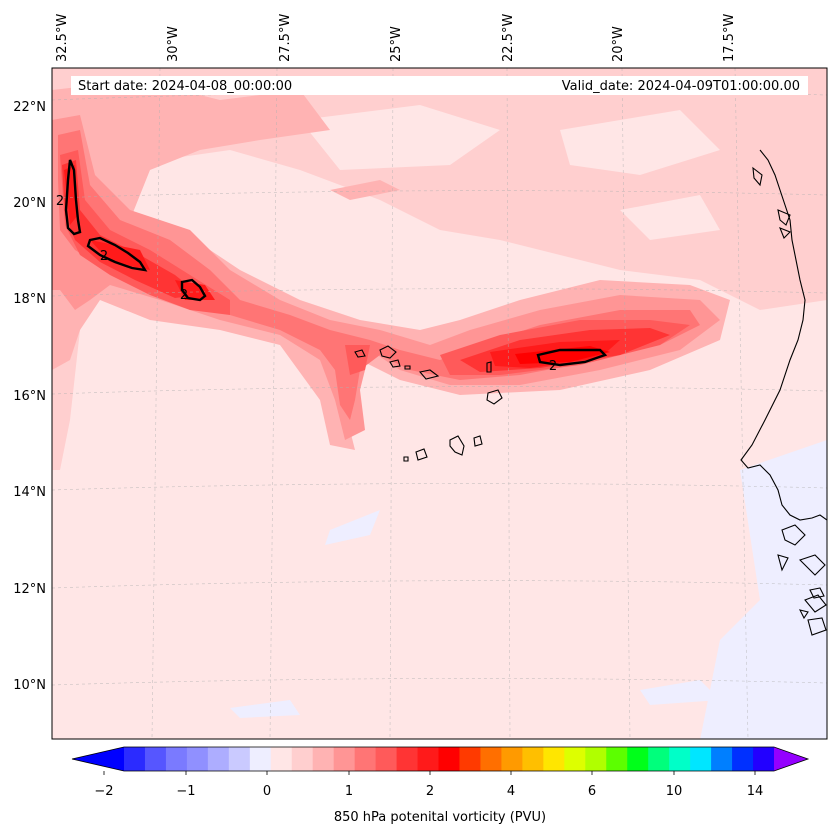 This screenshot has width=837, height=836. I want to click on colorbar-tick: 14, so click(755, 791).